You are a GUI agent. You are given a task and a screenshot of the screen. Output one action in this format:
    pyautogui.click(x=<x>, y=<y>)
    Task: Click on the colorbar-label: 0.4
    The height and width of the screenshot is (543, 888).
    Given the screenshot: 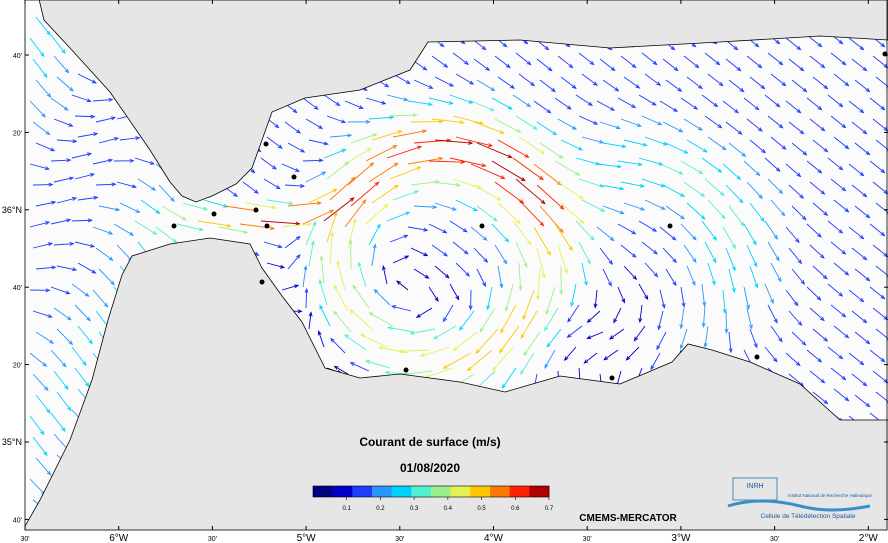 What is the action you would take?
    pyautogui.click(x=448, y=509)
    